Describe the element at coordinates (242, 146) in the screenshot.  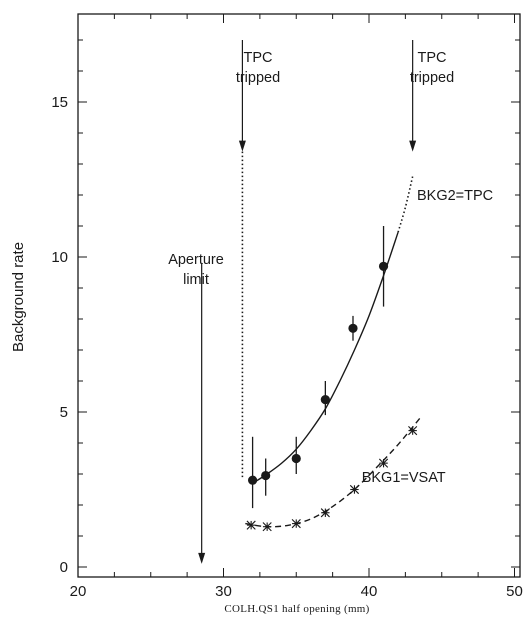
I see `annotation-arrow-tpc-left-head` at that location.